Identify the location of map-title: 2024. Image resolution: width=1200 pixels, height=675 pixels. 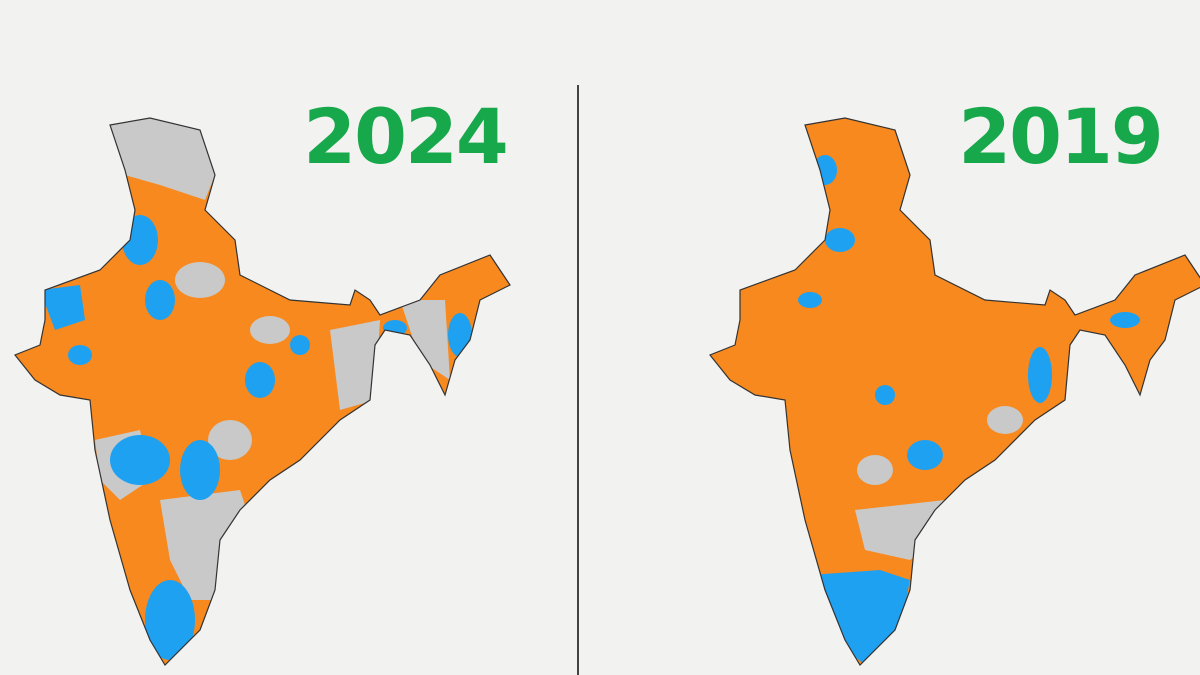
(405, 136).